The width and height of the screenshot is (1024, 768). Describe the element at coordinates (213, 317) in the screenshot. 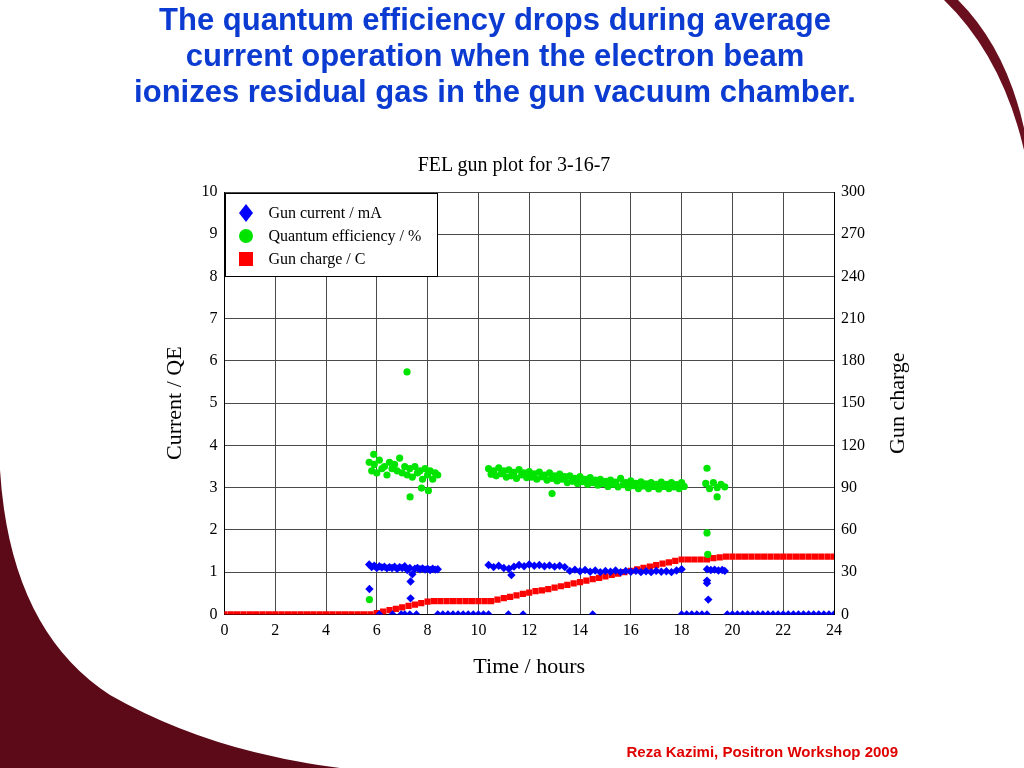

I see `y-tick-label: 7` at that location.